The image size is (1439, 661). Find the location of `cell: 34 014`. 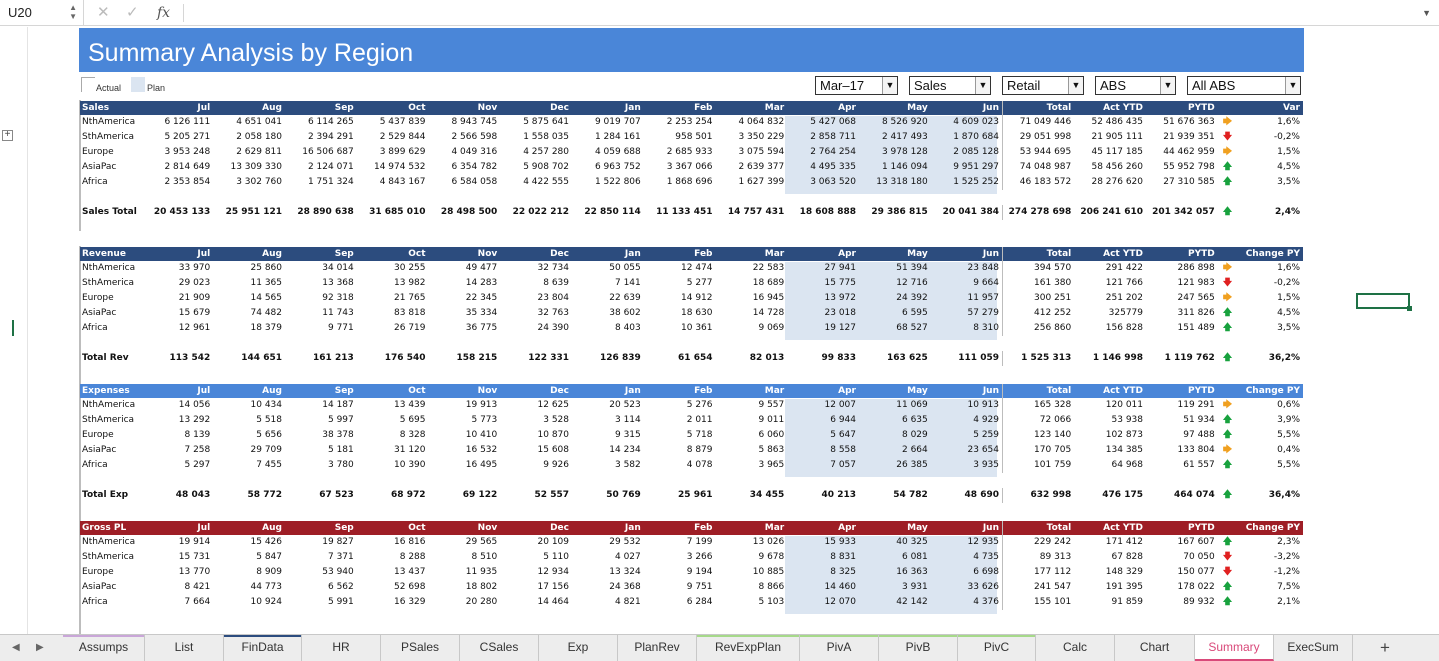

cell: 34 014 is located at coordinates (338, 268).